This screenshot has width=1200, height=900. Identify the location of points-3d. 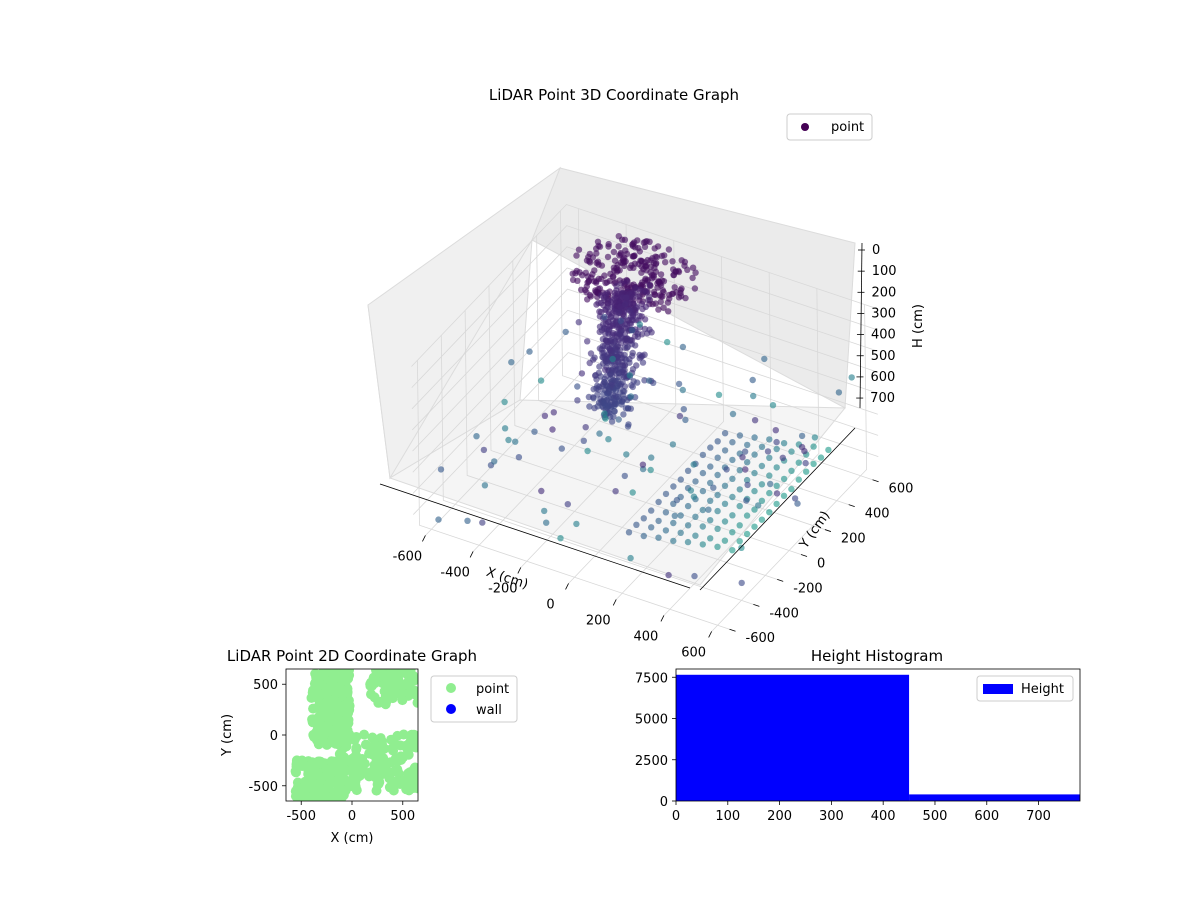
(645, 410).